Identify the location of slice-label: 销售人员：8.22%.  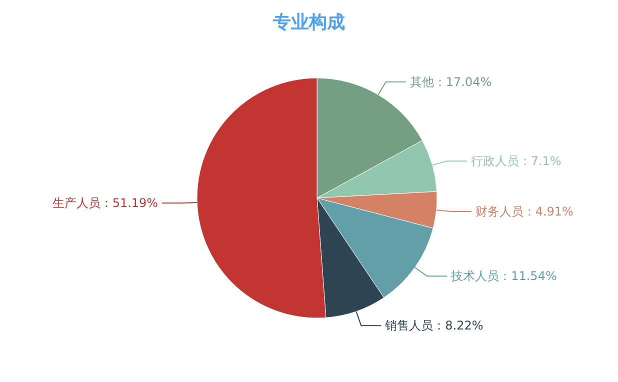
(434, 325).